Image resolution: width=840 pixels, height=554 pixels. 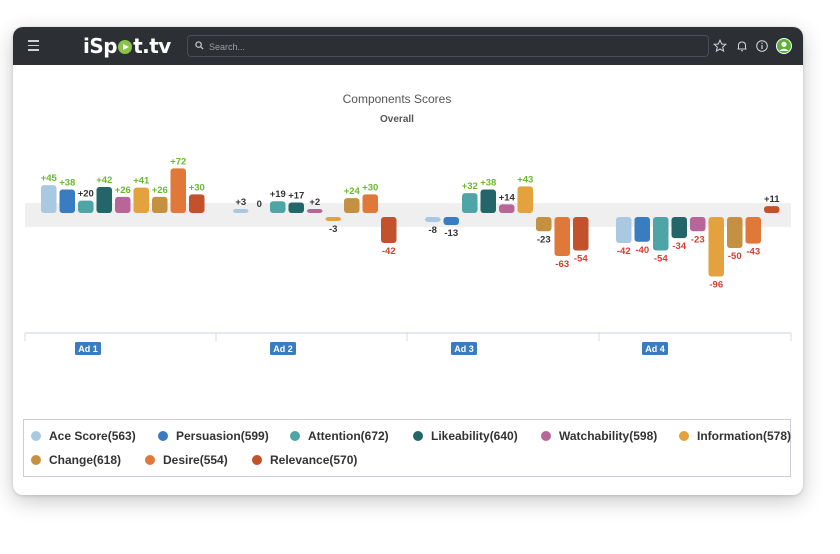 I want to click on user-silhouette, so click(x=784, y=46).